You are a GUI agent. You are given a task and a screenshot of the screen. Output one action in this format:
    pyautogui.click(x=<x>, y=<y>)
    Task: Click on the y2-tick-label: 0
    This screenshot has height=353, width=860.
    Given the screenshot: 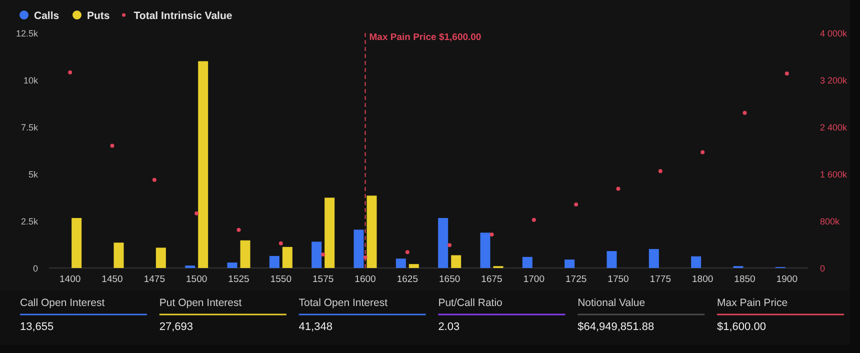 What is the action you would take?
    pyautogui.click(x=823, y=269)
    